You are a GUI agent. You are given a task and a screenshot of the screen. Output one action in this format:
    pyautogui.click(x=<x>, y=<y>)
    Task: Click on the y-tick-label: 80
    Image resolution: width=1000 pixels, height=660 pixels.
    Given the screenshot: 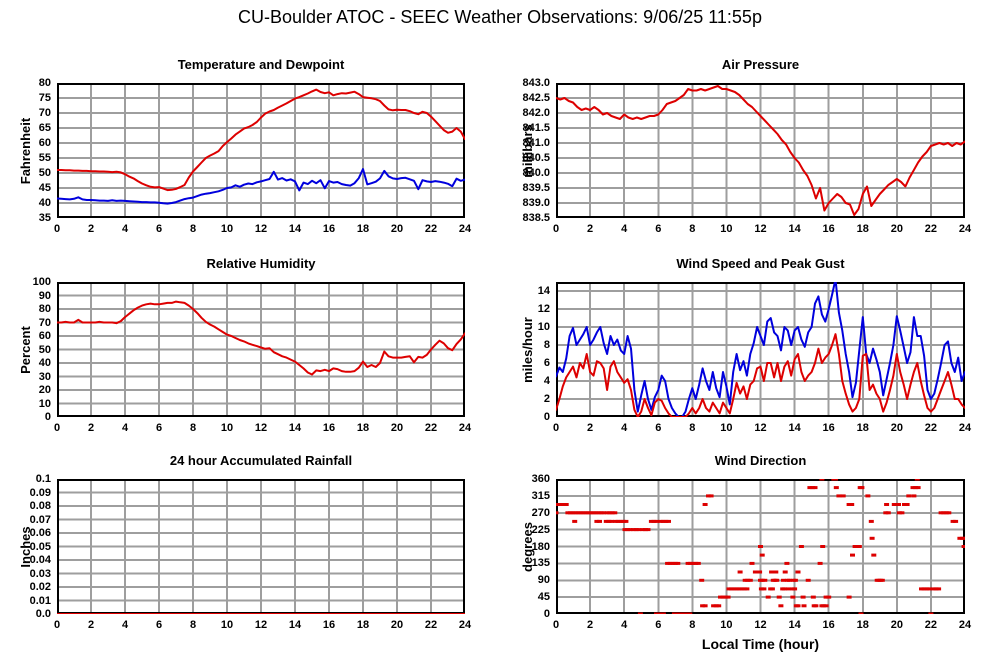 What is the action you would take?
    pyautogui.click(x=44, y=83)
    